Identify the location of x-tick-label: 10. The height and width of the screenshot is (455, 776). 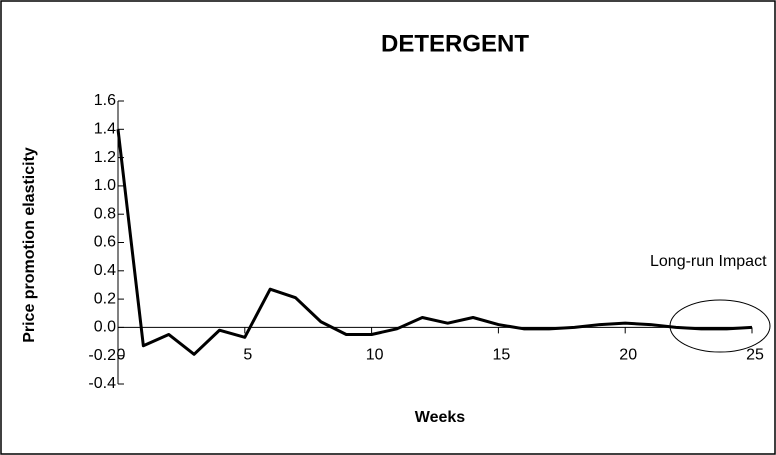
(375, 355).